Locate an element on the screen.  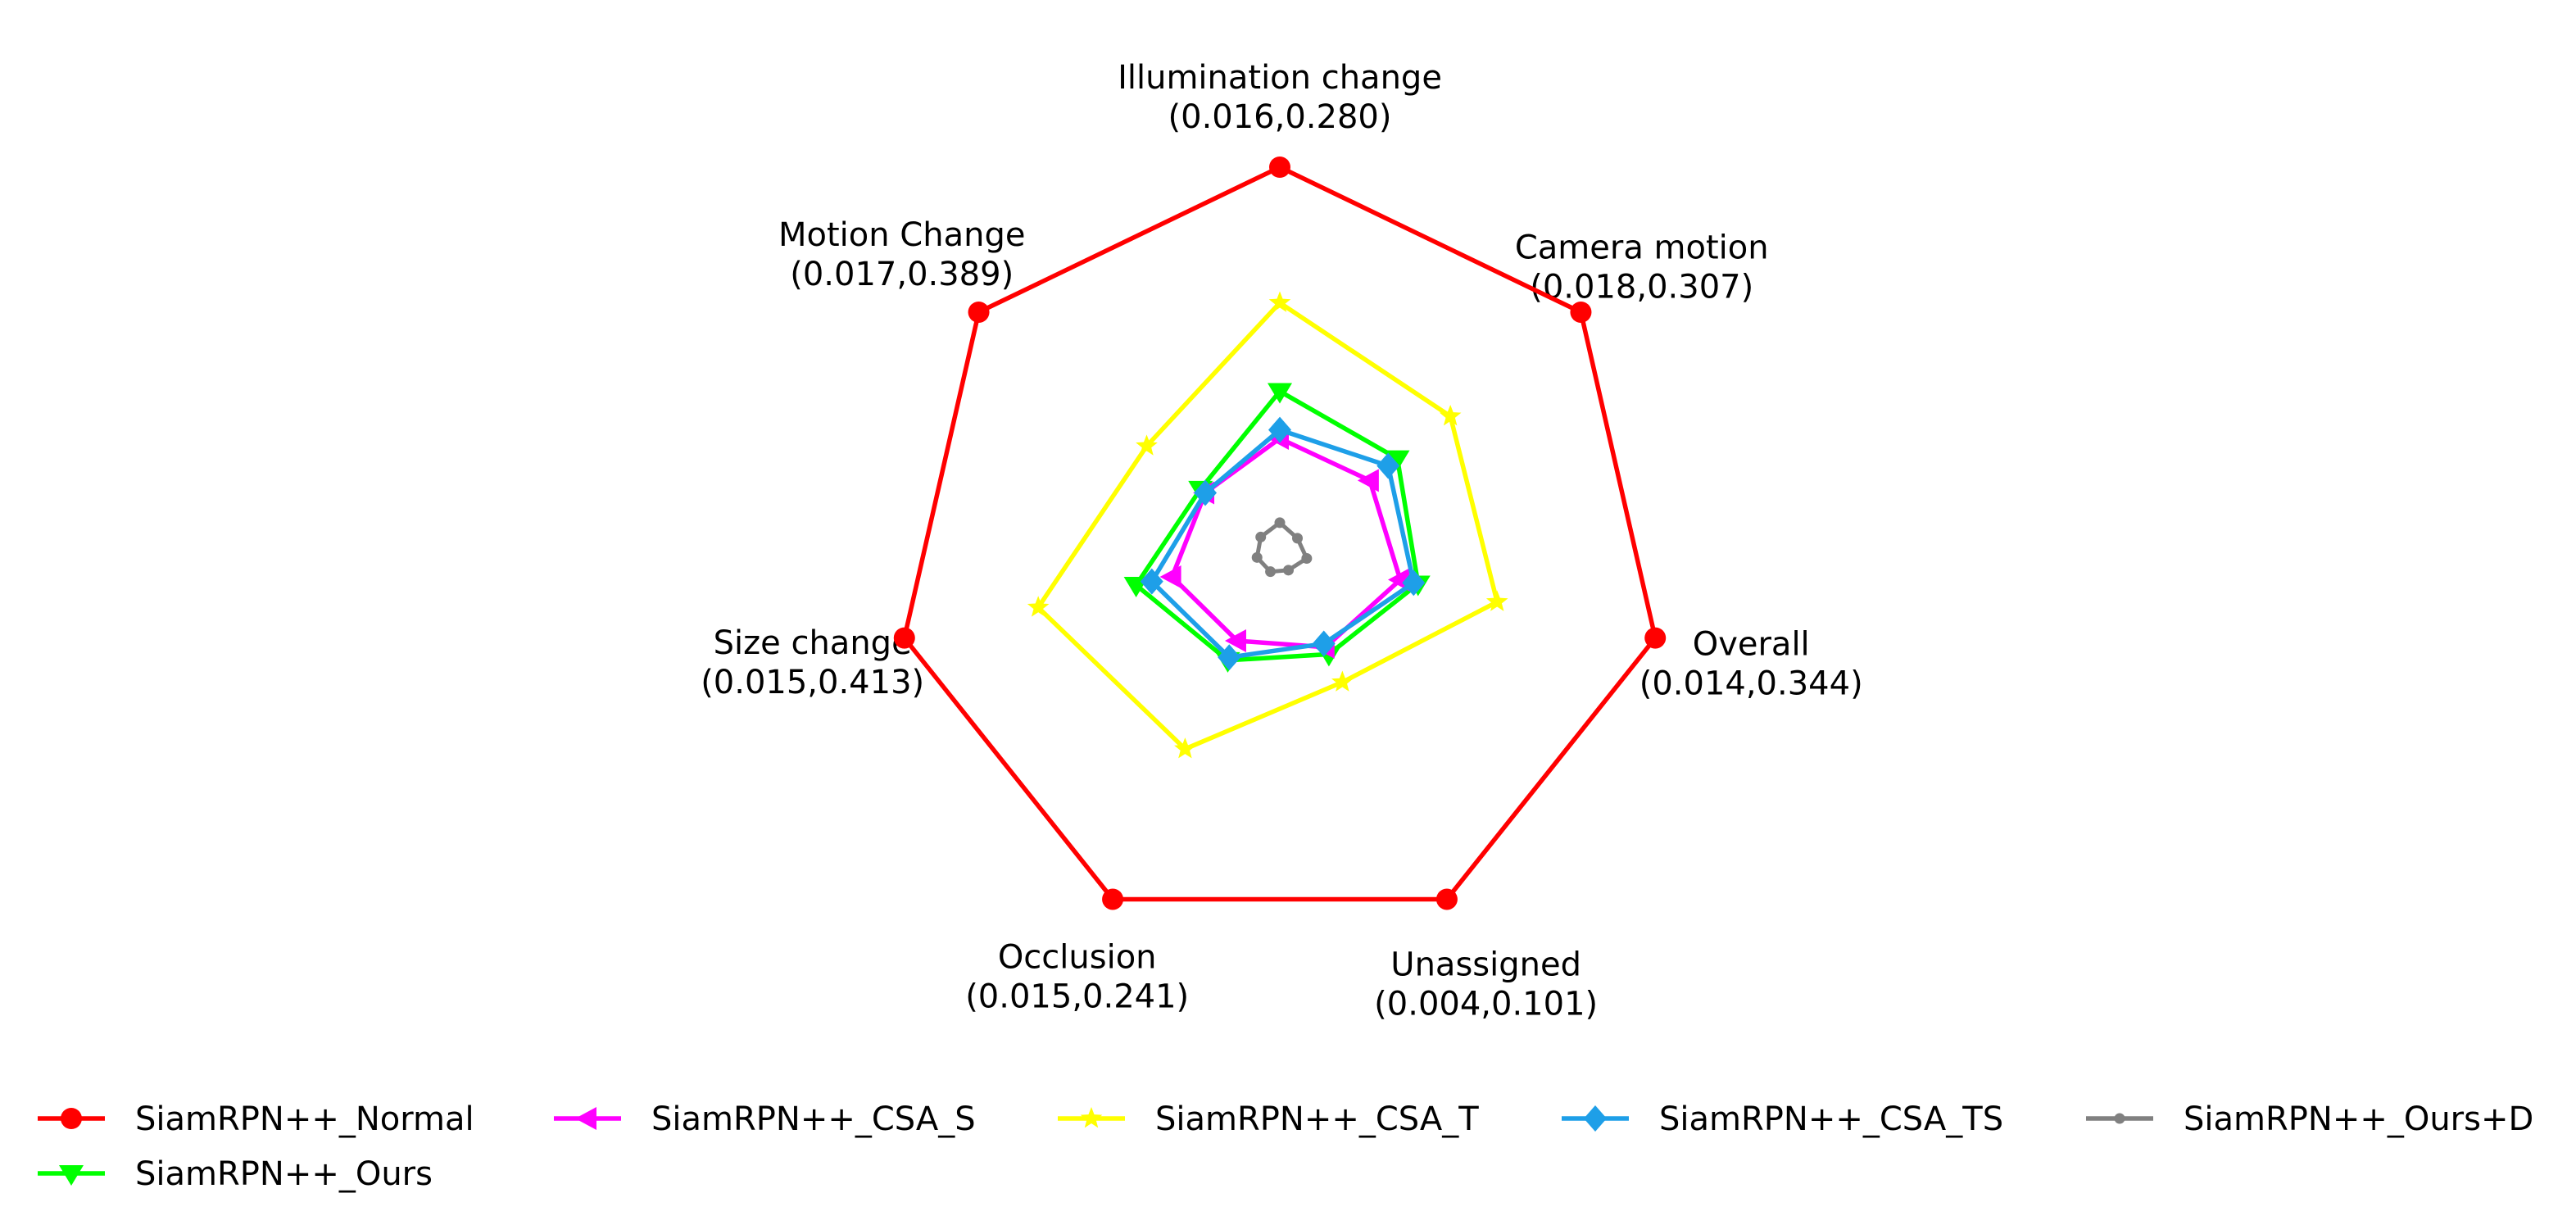
point-siamrpn-csa-ts-size-change is located at coordinates (1151, 581).